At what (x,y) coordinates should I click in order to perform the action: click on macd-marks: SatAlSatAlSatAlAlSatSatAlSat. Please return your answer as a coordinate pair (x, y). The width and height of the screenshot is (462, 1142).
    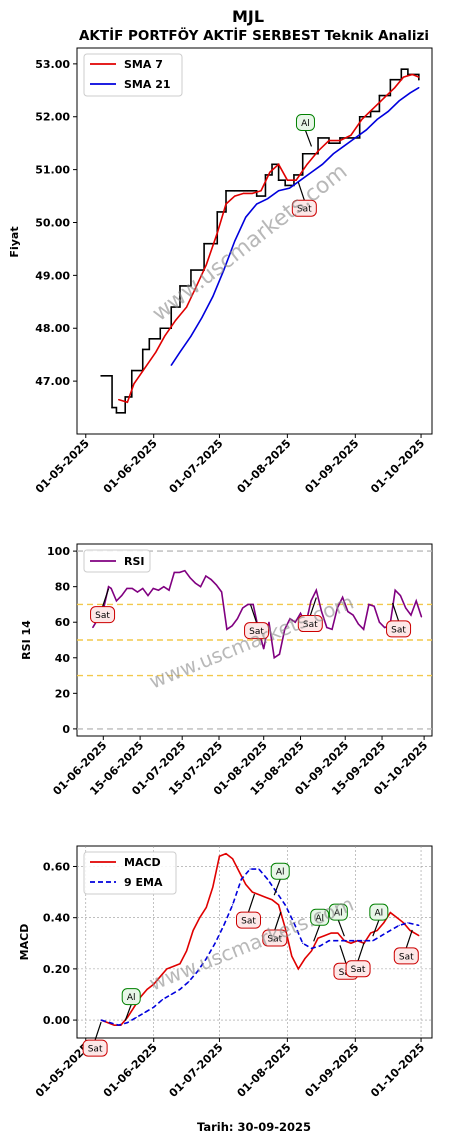
    Looking at the image, I should click on (251, 954).